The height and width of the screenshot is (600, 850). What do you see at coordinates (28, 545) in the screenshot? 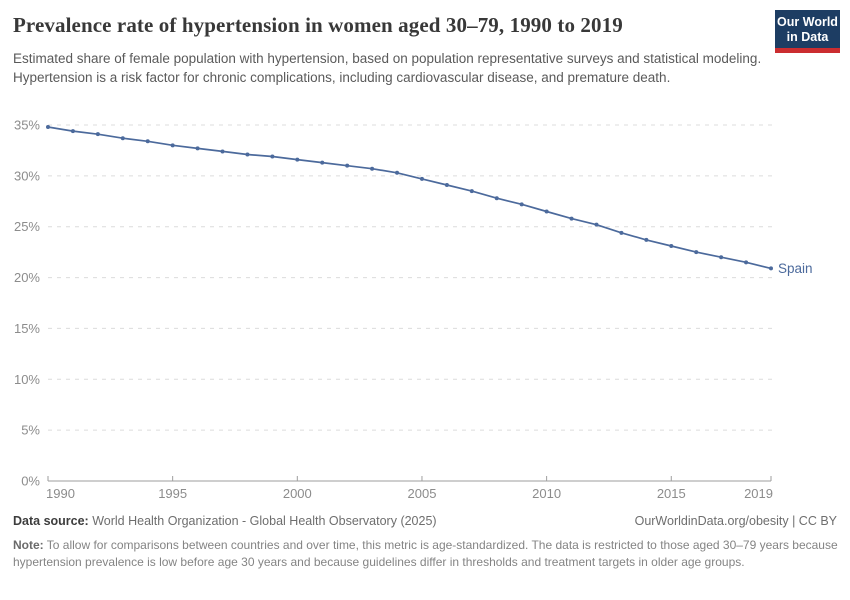
I see `chart-note-label: Note:` at bounding box center [28, 545].